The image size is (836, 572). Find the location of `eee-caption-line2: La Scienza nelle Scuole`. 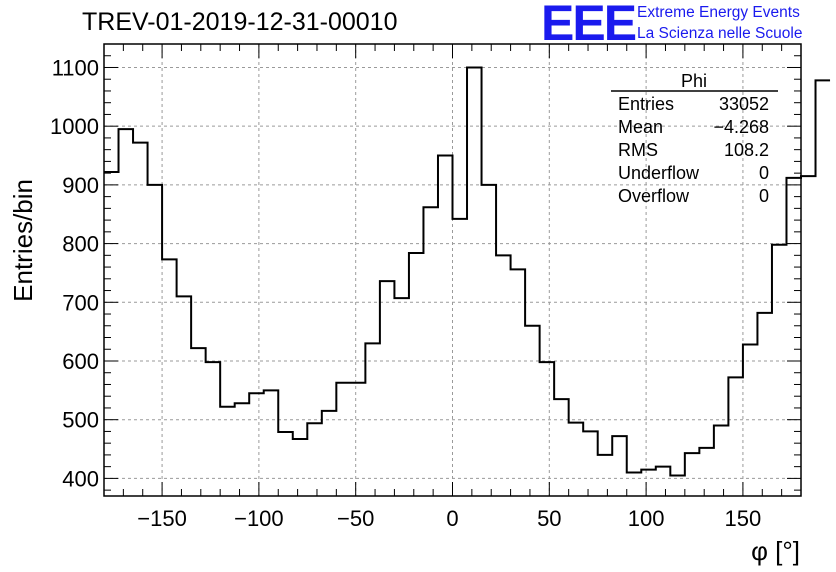

eee-caption-line2: La Scienza nelle Scuole is located at coordinates (720, 33).